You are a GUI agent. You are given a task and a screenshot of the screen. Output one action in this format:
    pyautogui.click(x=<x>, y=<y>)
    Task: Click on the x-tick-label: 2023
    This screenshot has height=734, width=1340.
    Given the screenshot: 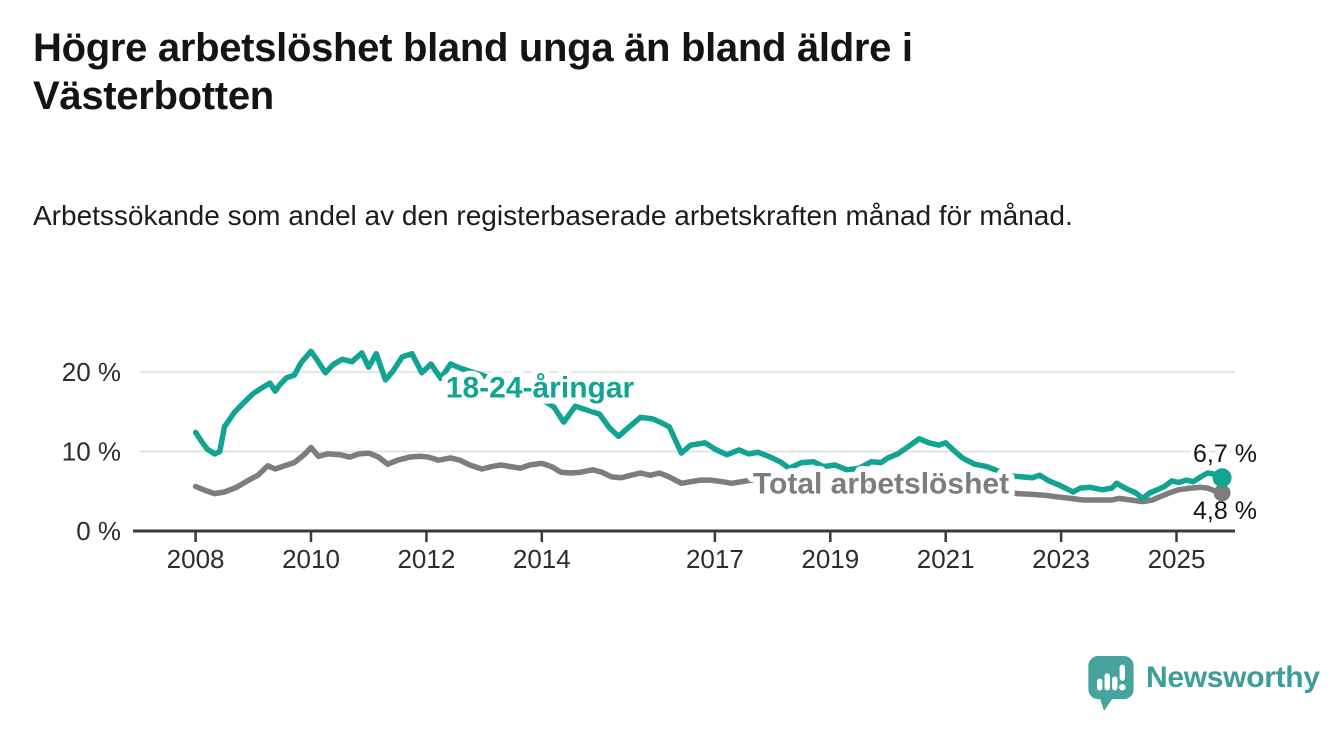 What is the action you would take?
    pyautogui.click(x=1061, y=559)
    